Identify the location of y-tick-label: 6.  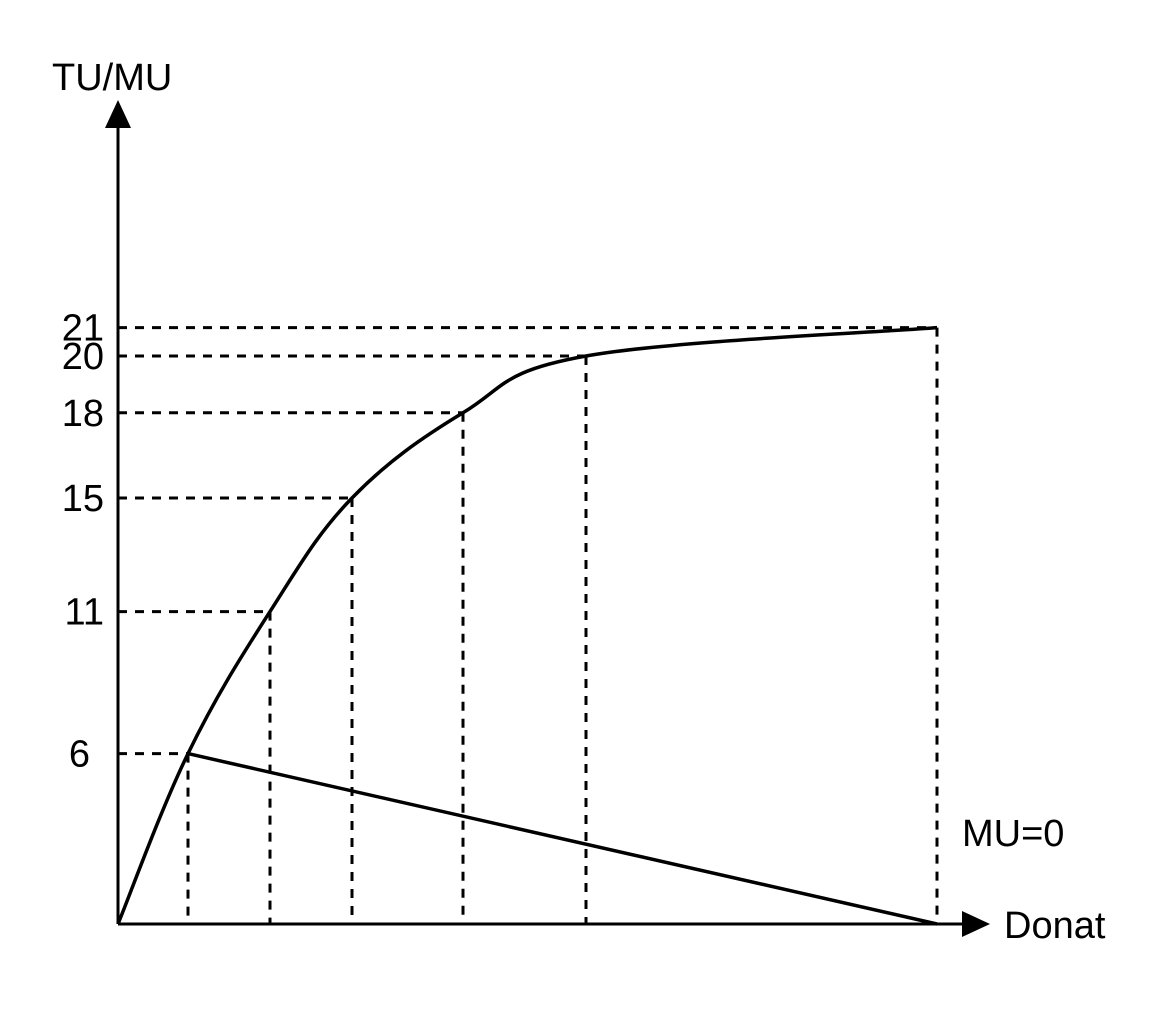
(79, 755).